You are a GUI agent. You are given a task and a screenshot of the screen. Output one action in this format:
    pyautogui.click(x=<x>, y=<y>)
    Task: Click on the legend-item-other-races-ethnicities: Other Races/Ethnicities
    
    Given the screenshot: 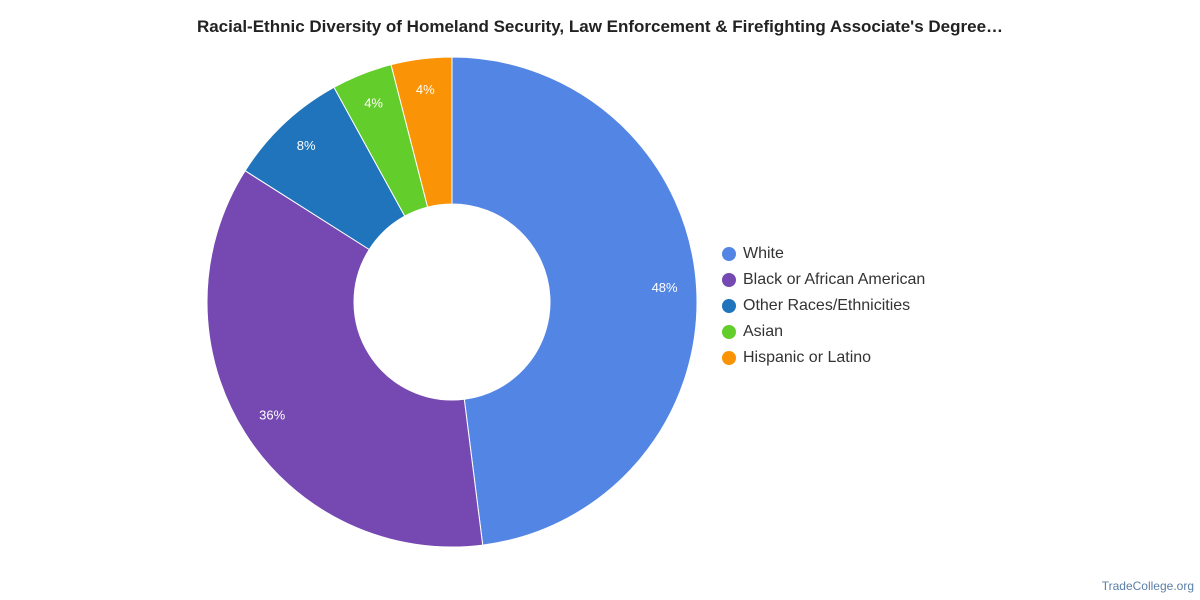 What is the action you would take?
    pyautogui.click(x=823, y=306)
    